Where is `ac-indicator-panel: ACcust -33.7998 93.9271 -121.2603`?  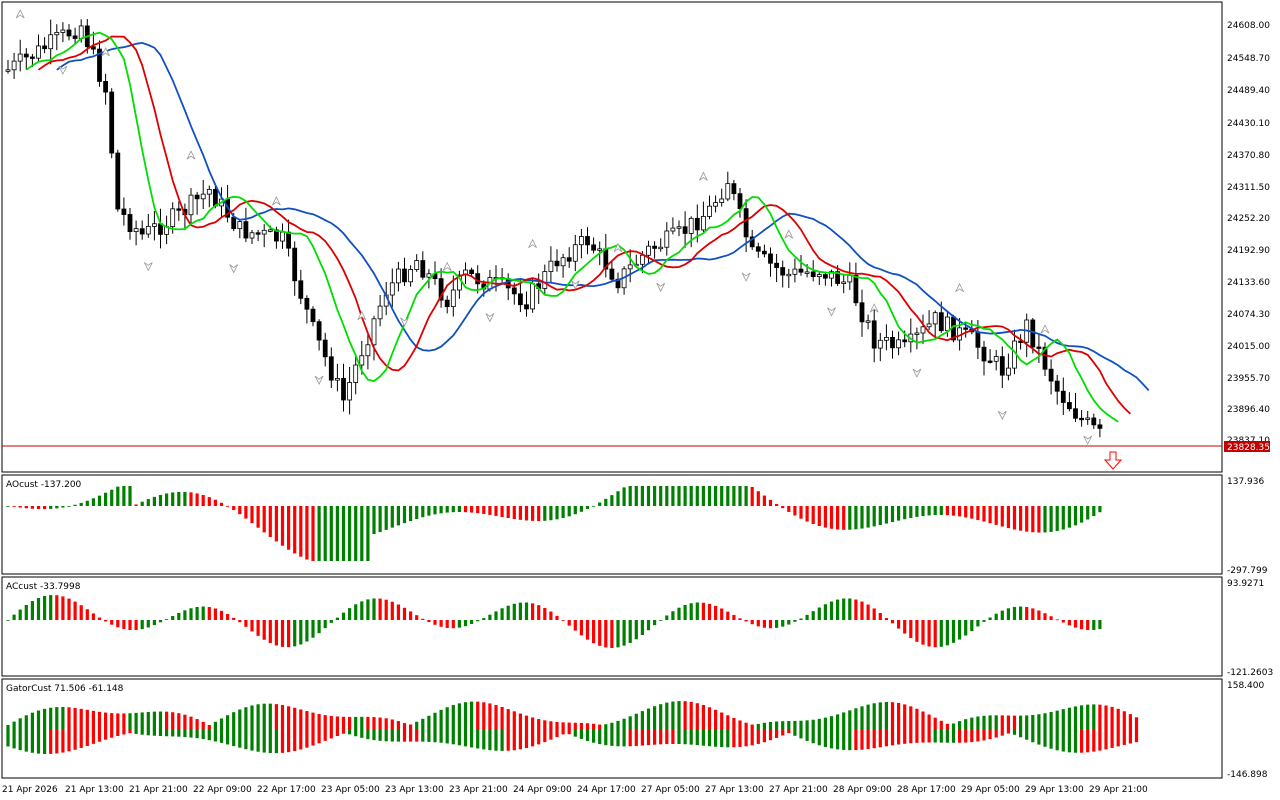
ac-indicator-panel: ACcust -33.7998 93.9271 -121.2603 is located at coordinates (637, 627).